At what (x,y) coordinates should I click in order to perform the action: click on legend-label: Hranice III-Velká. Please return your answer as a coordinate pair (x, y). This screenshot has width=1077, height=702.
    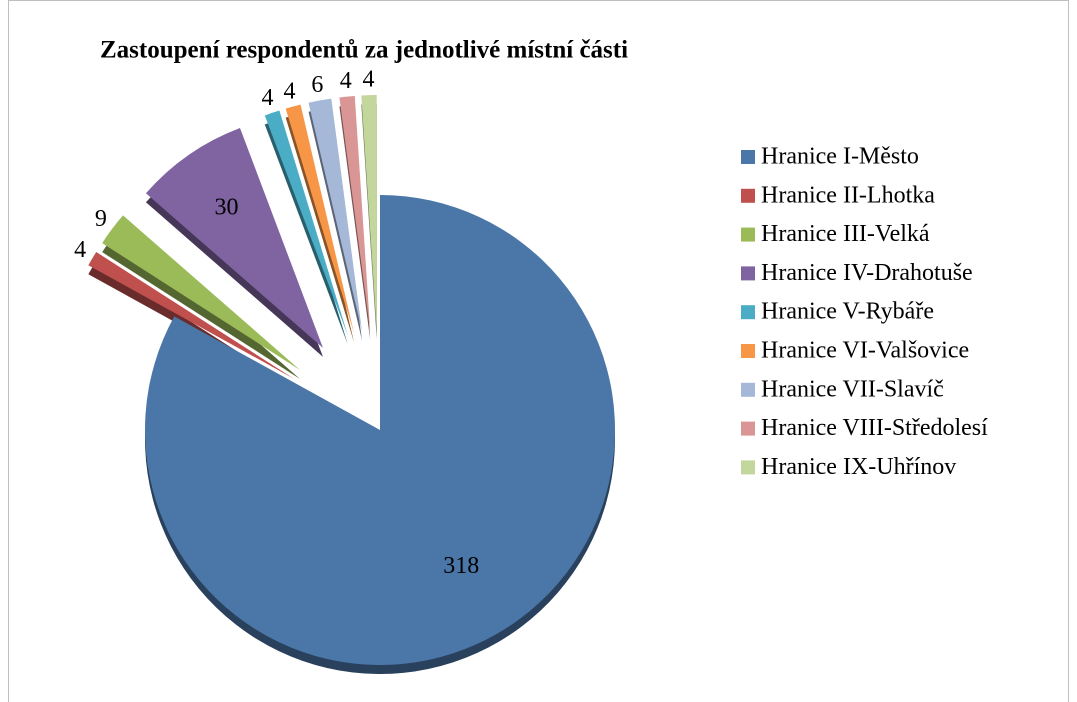
    Looking at the image, I should click on (845, 234).